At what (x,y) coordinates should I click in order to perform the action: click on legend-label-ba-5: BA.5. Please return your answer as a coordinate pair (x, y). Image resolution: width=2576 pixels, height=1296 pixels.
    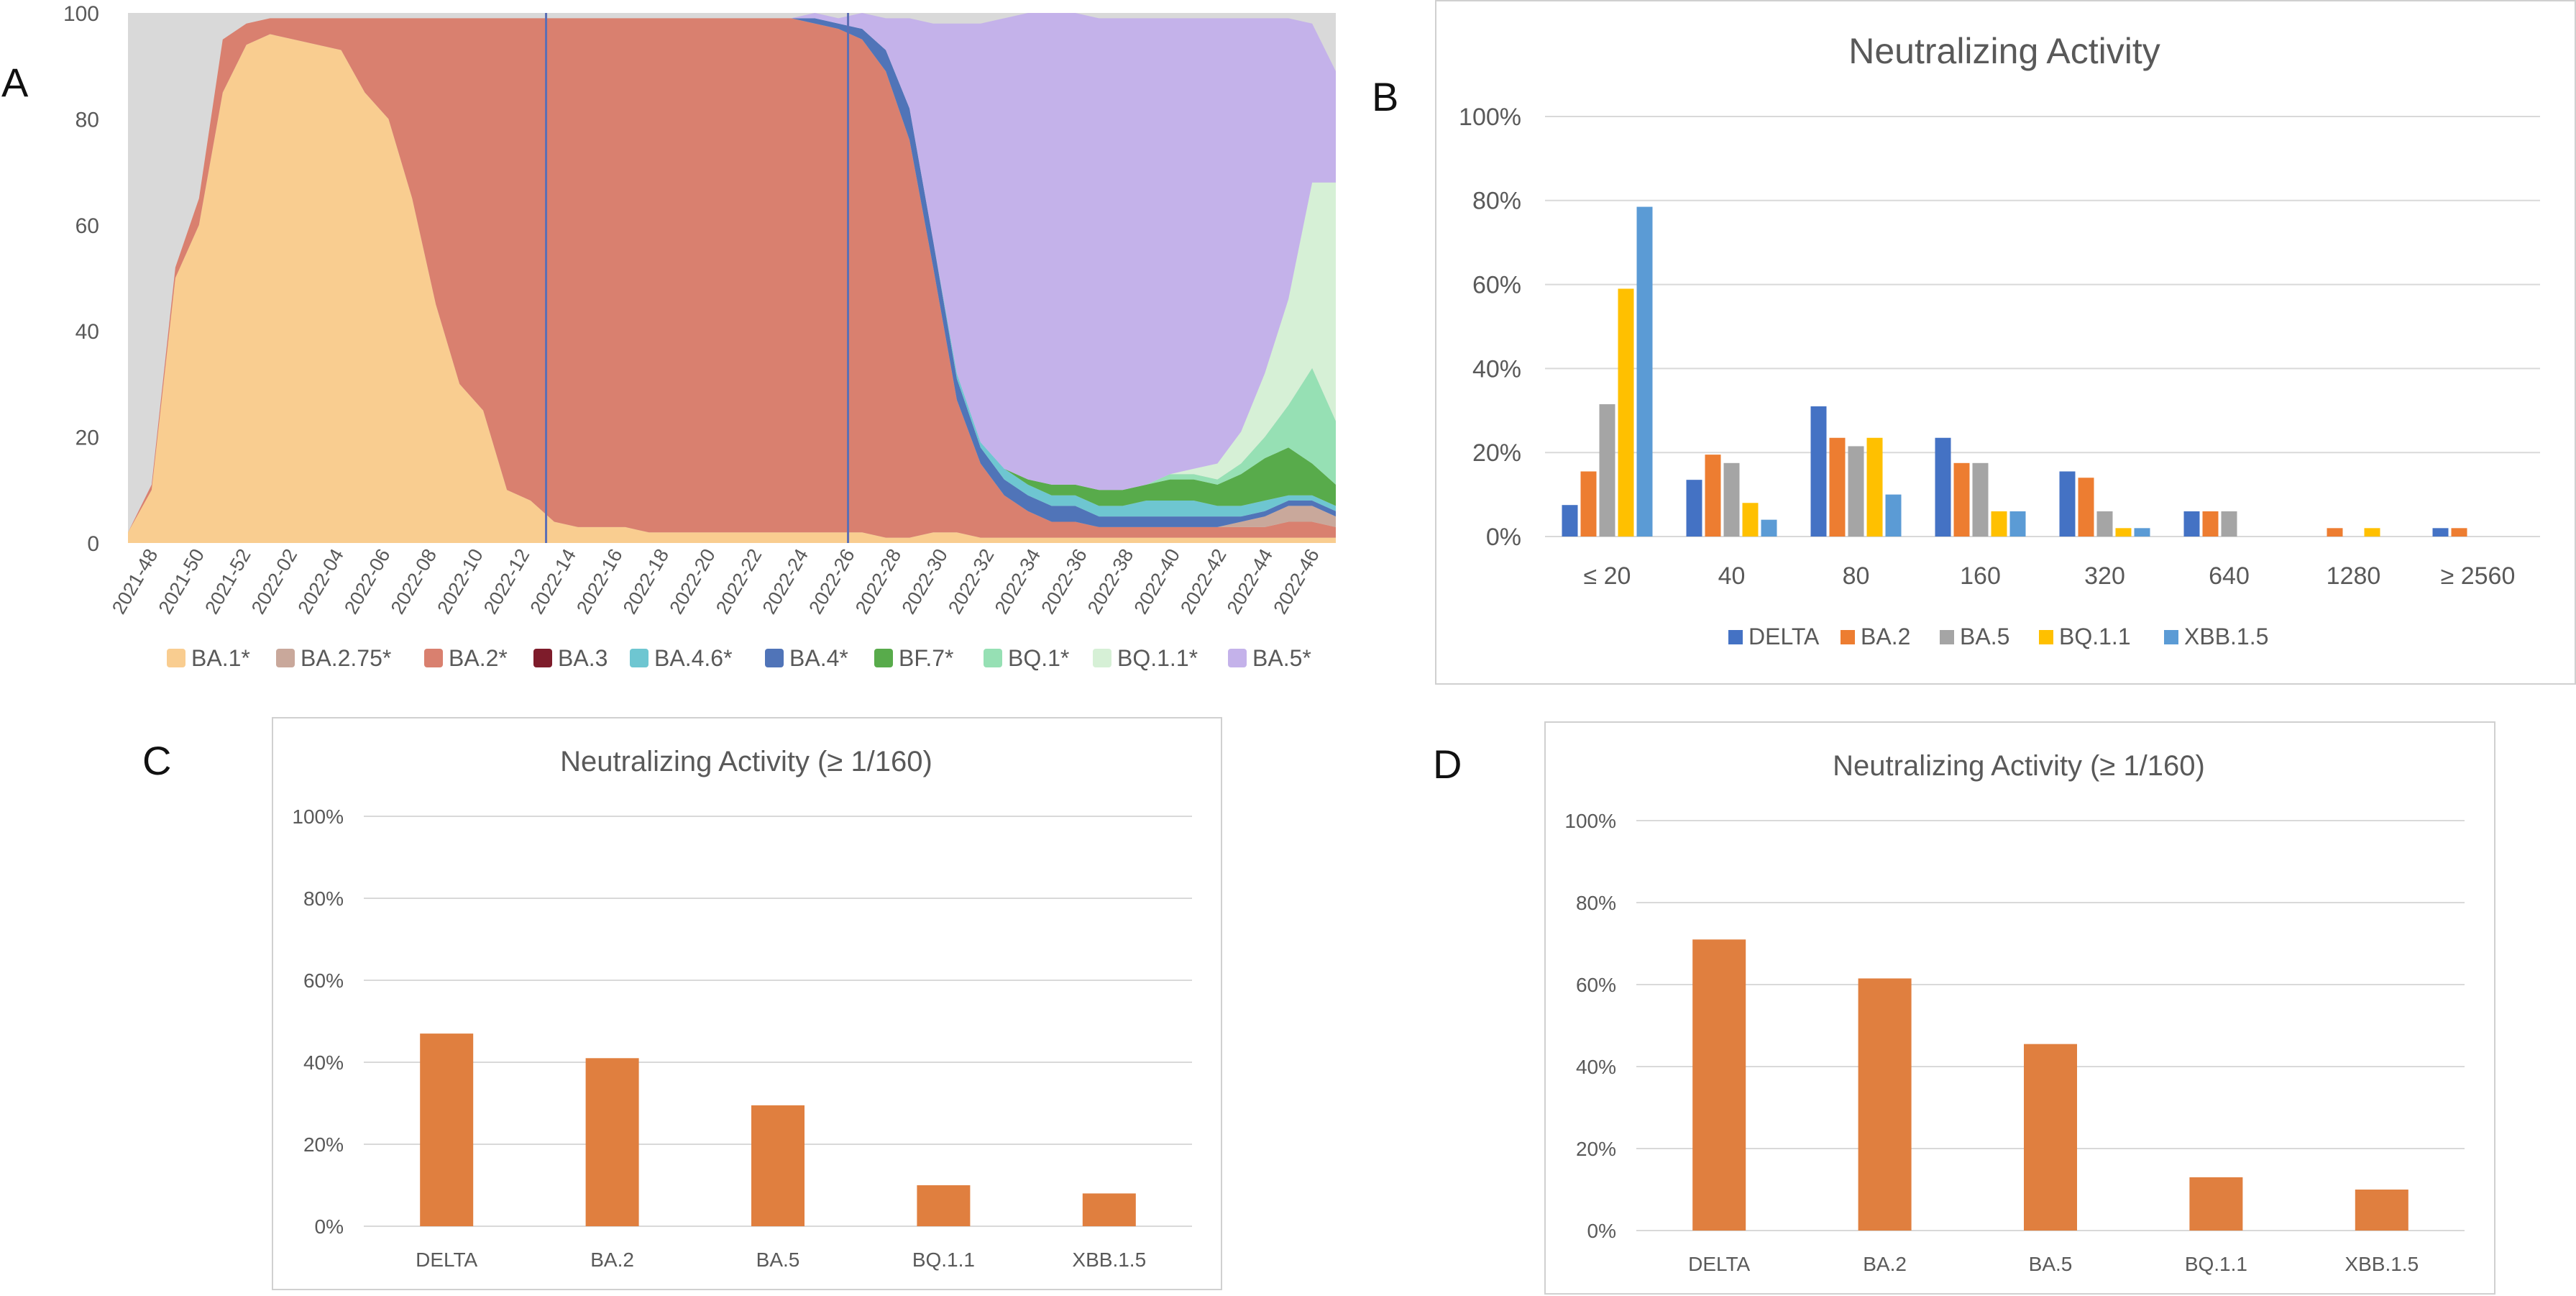
    Looking at the image, I should click on (1984, 636).